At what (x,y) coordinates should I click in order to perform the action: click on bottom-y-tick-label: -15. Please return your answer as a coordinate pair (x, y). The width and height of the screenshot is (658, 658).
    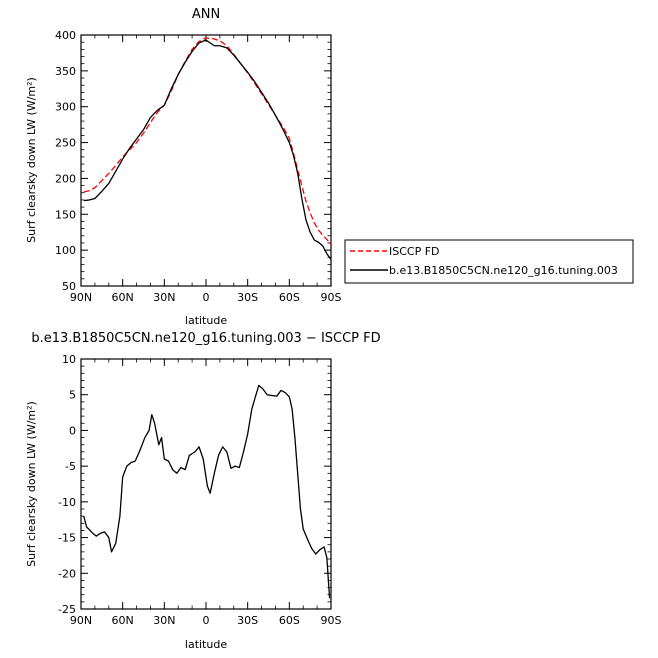
    Looking at the image, I should click on (67, 538).